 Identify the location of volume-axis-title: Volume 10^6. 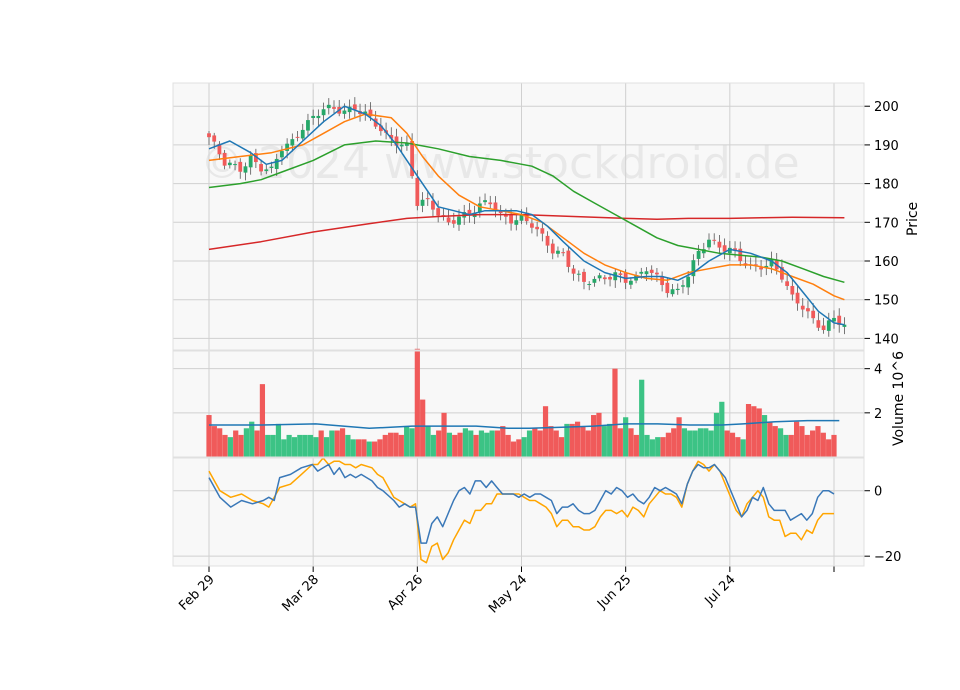
(899, 398).